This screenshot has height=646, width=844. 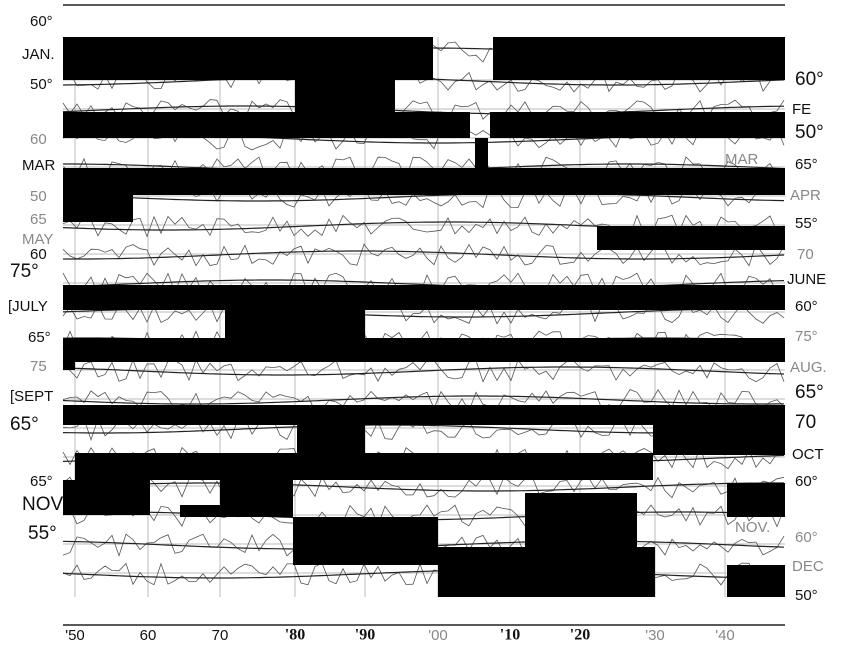 What do you see at coordinates (295, 635) in the screenshot?
I see `x-axis-label: '80` at bounding box center [295, 635].